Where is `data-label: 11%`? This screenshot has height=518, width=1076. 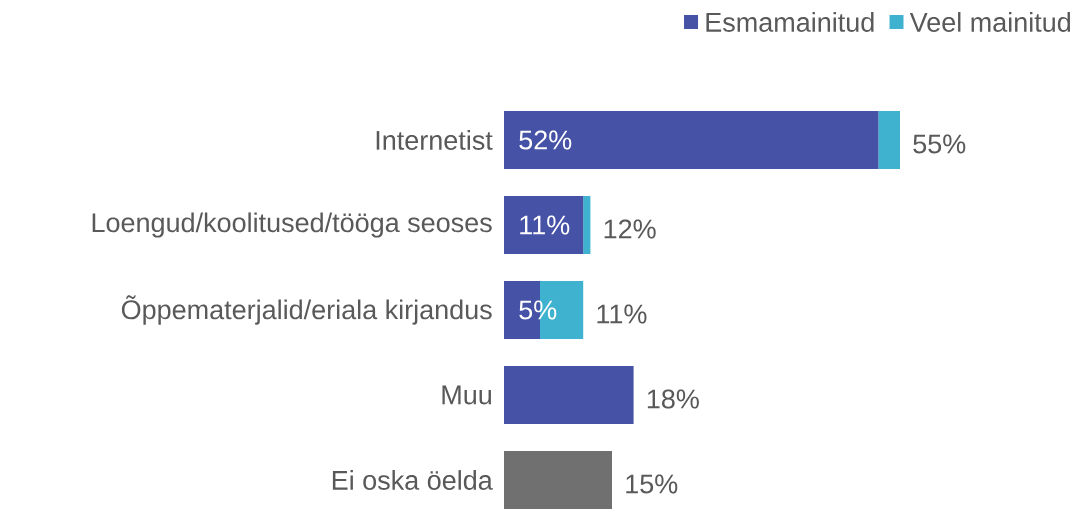
data-label: 11% is located at coordinates (545, 225).